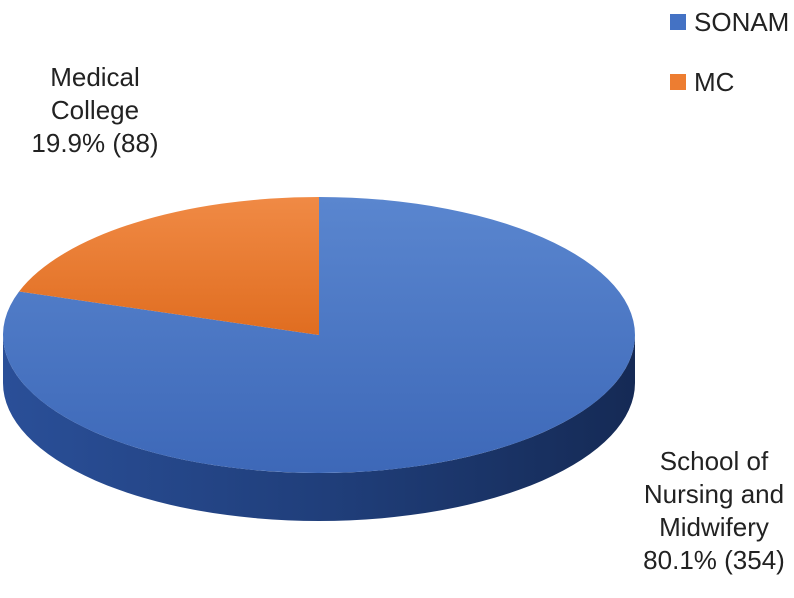 The image size is (794, 598). I want to click on legend-swatch-sonam, so click(678, 22).